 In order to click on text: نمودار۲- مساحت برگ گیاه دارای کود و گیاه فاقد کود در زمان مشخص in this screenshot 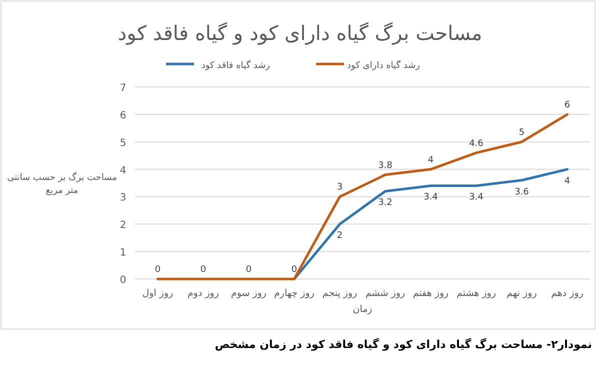, I will do `click(403, 344)`.